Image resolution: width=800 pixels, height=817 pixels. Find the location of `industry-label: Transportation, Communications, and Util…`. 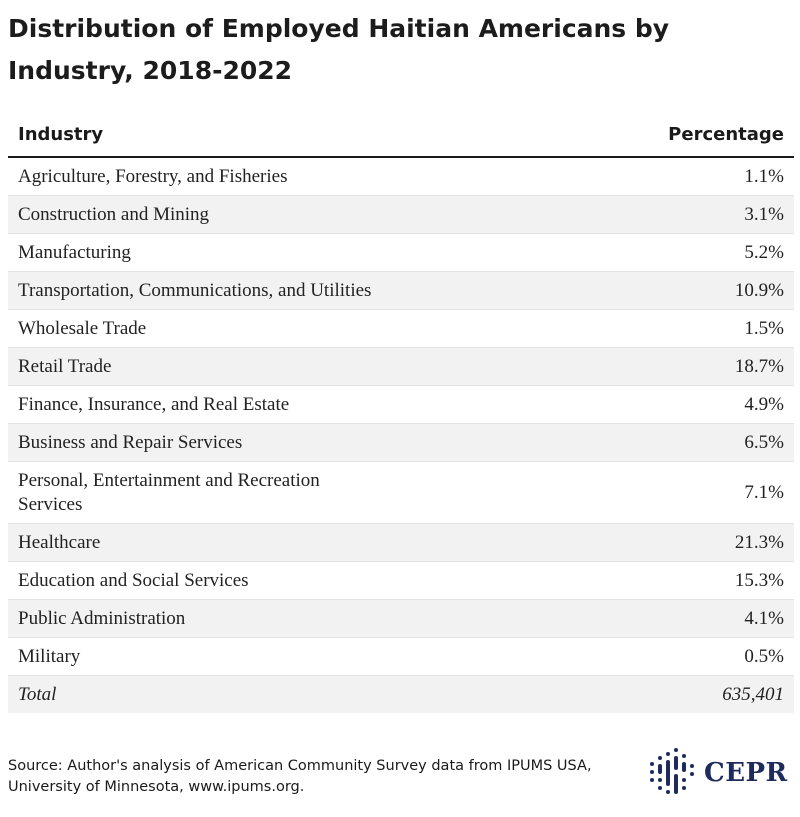

industry-label: Transportation, Communications, and Util… is located at coordinates (195, 290).